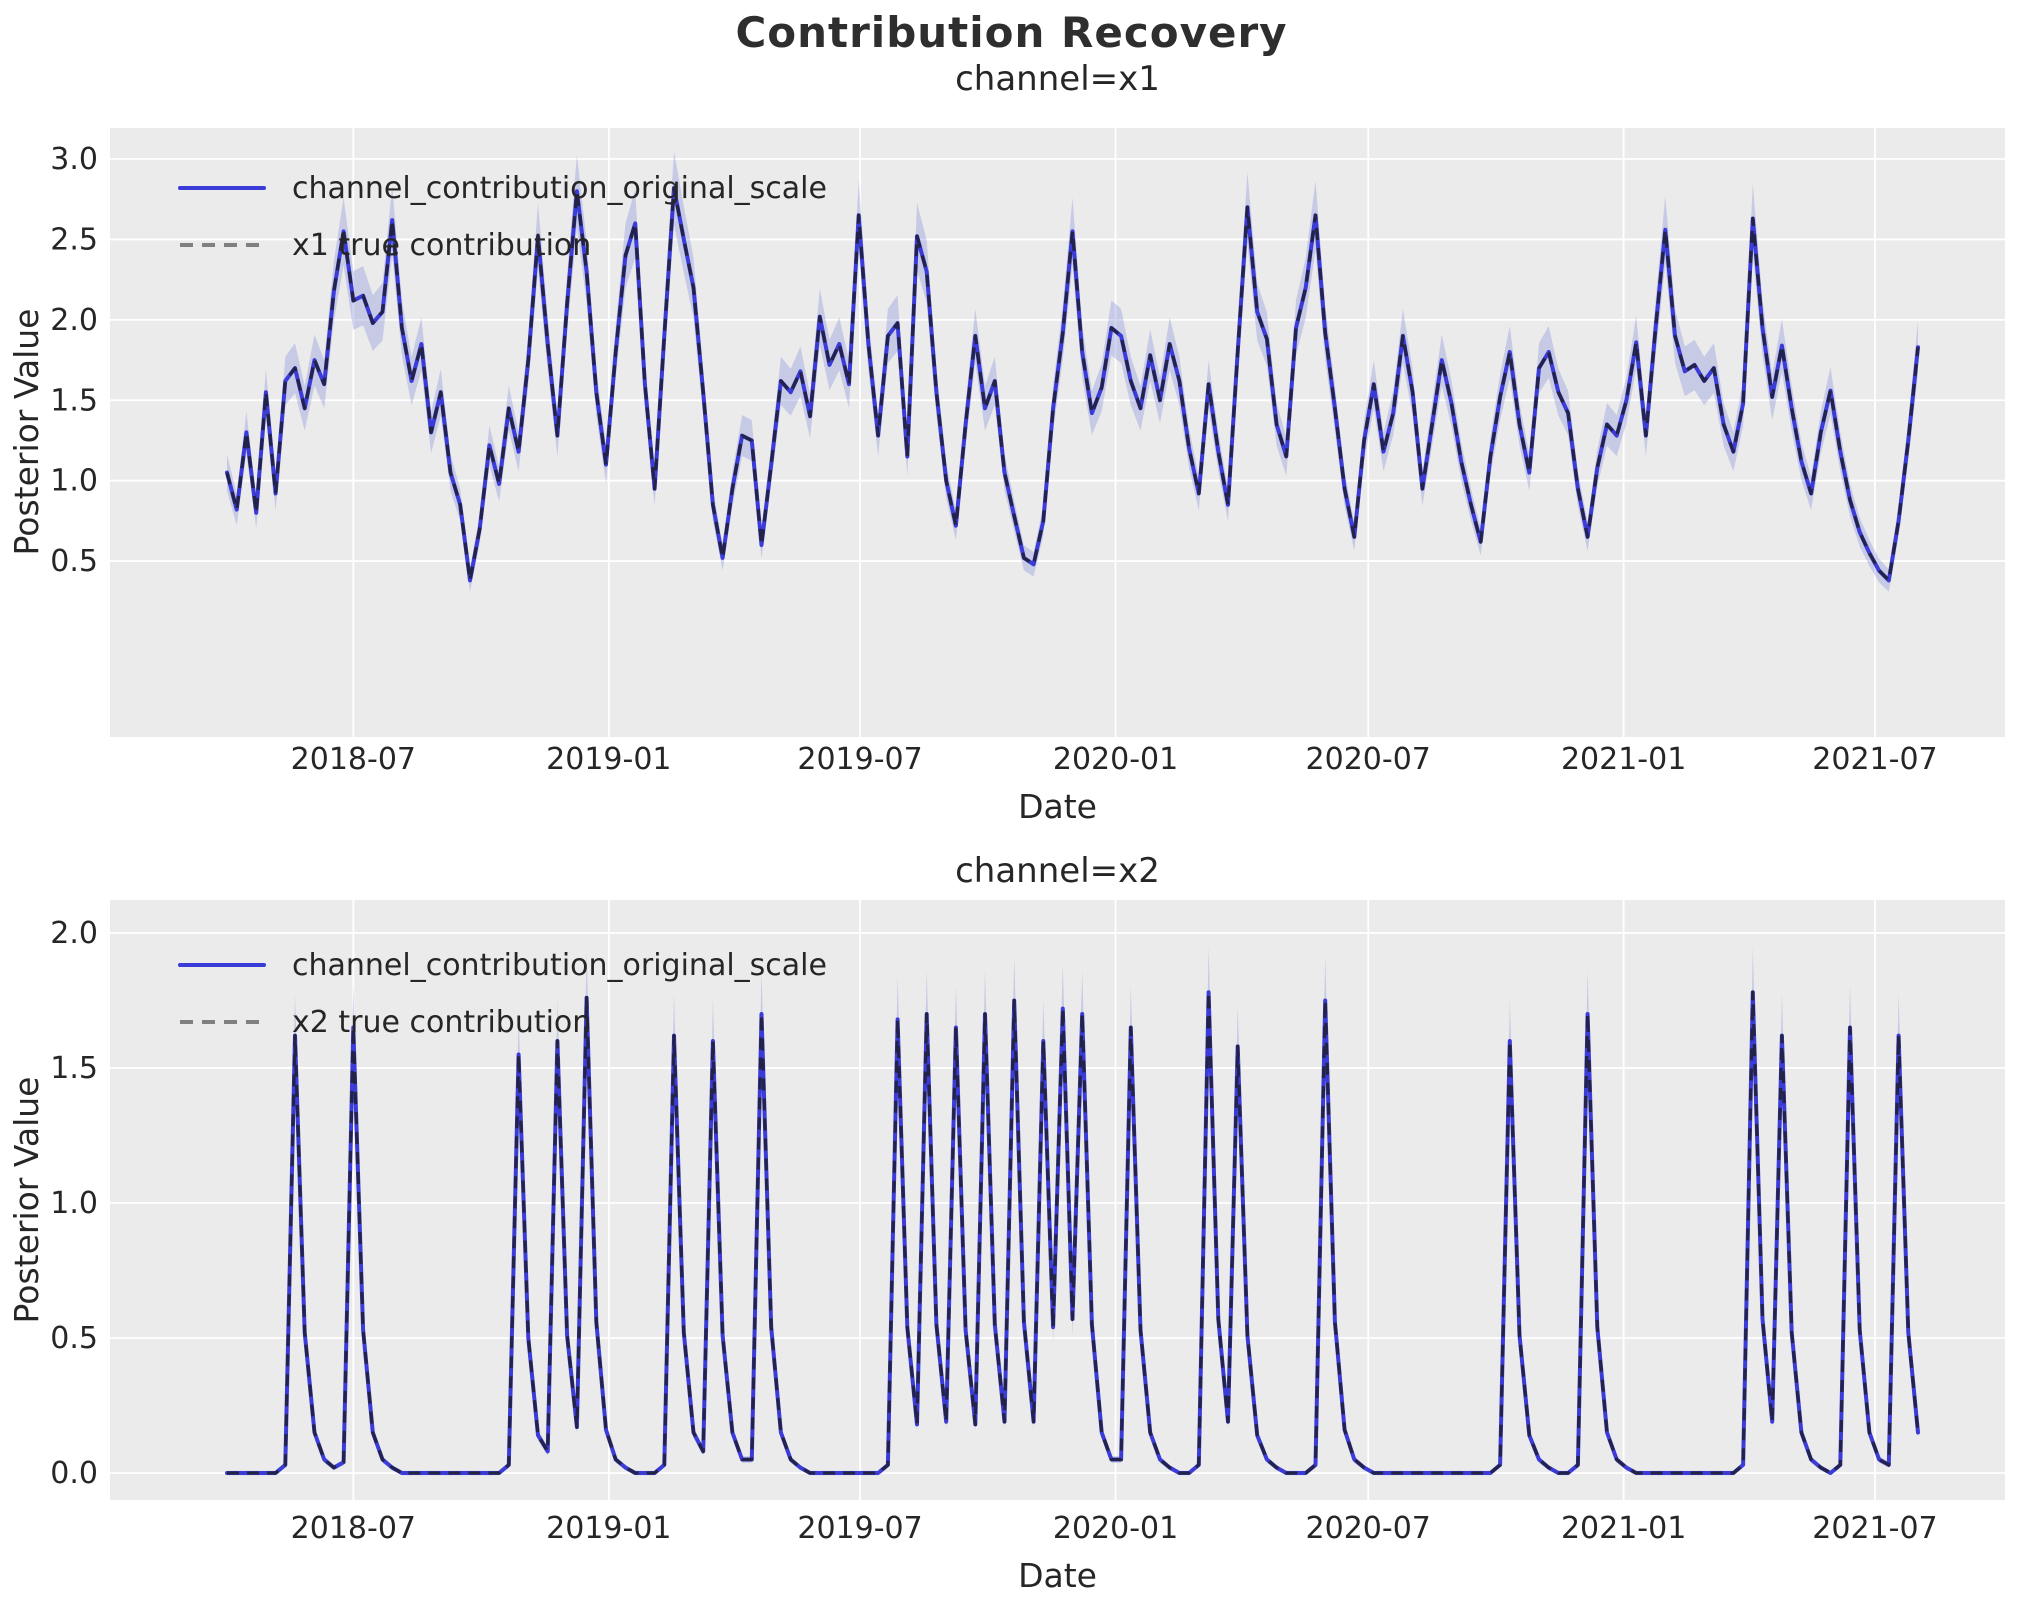  I want to click on figure-title: Contribution Recovery, so click(1011, 32).